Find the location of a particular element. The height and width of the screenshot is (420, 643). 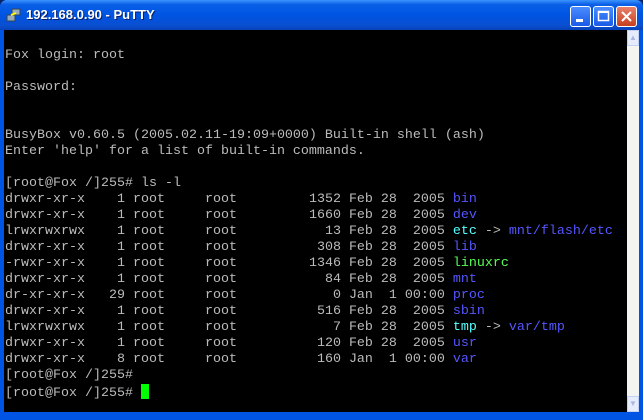

file-size: 120 is located at coordinates (312, 343).